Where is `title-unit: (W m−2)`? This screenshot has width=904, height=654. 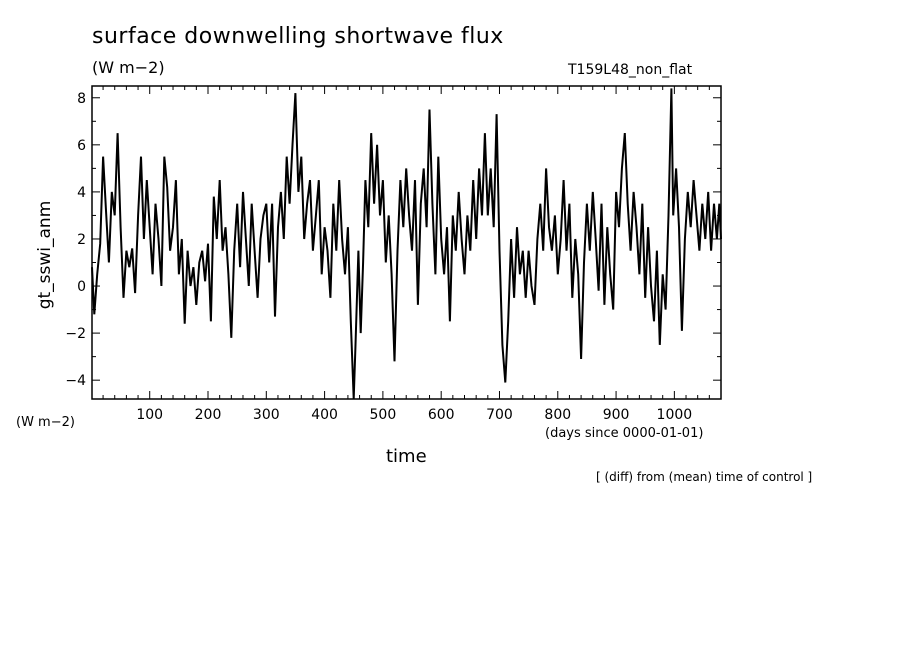
title-unit: (W m−2) is located at coordinates (128, 67).